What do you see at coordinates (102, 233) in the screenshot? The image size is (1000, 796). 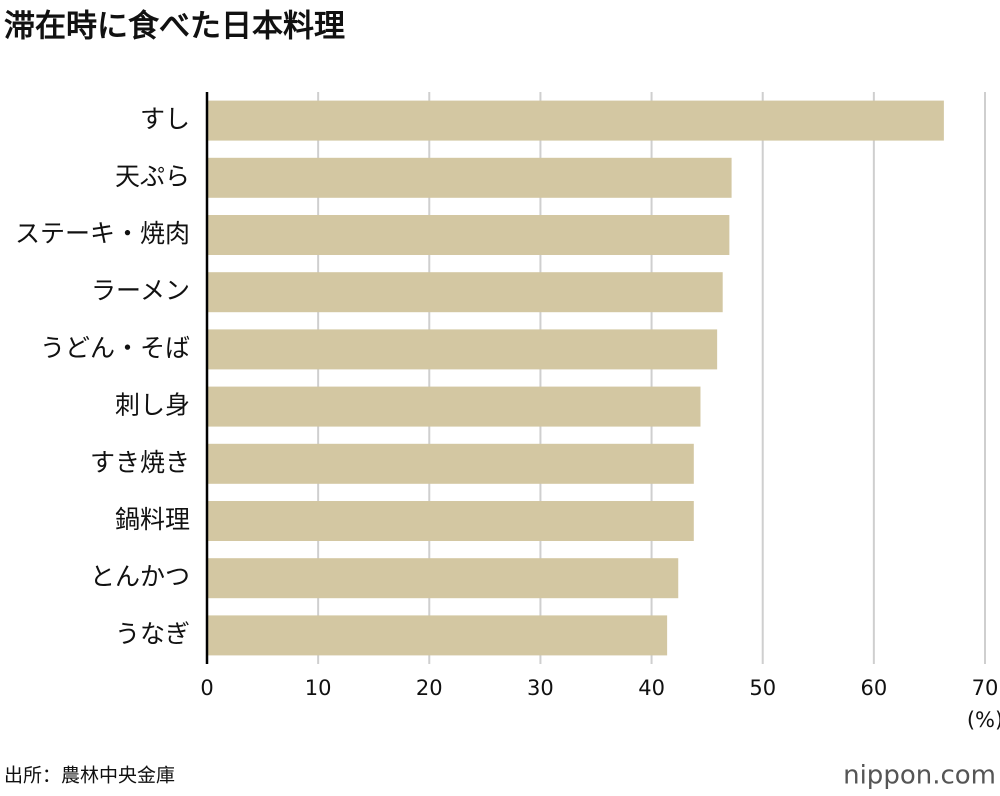 I see `y-tick-label: ステーキ・焼肉` at bounding box center [102, 233].